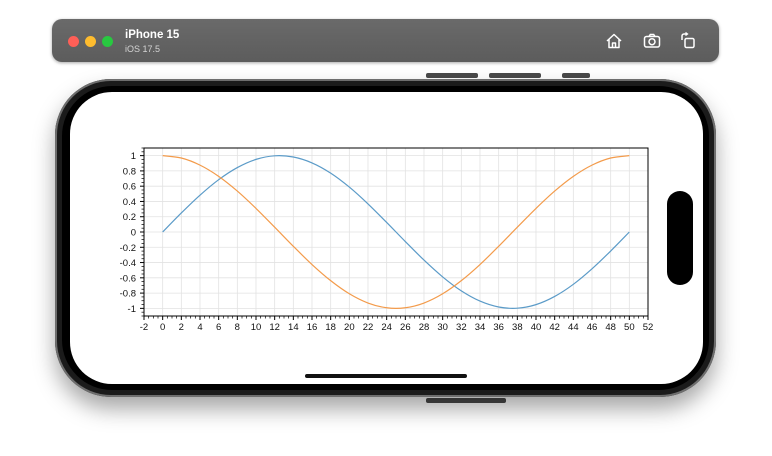 This screenshot has height=456, width=772. Describe the element at coordinates (293, 327) in the screenshot. I see `x-tick-label: 14` at that location.